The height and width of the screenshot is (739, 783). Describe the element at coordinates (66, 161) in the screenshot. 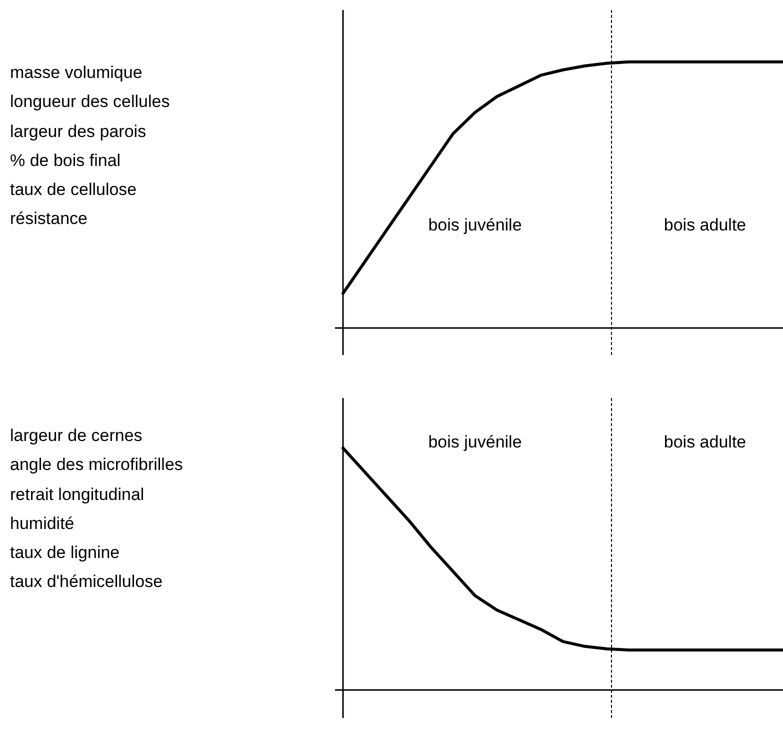

I see `text: % de bois final` at that location.